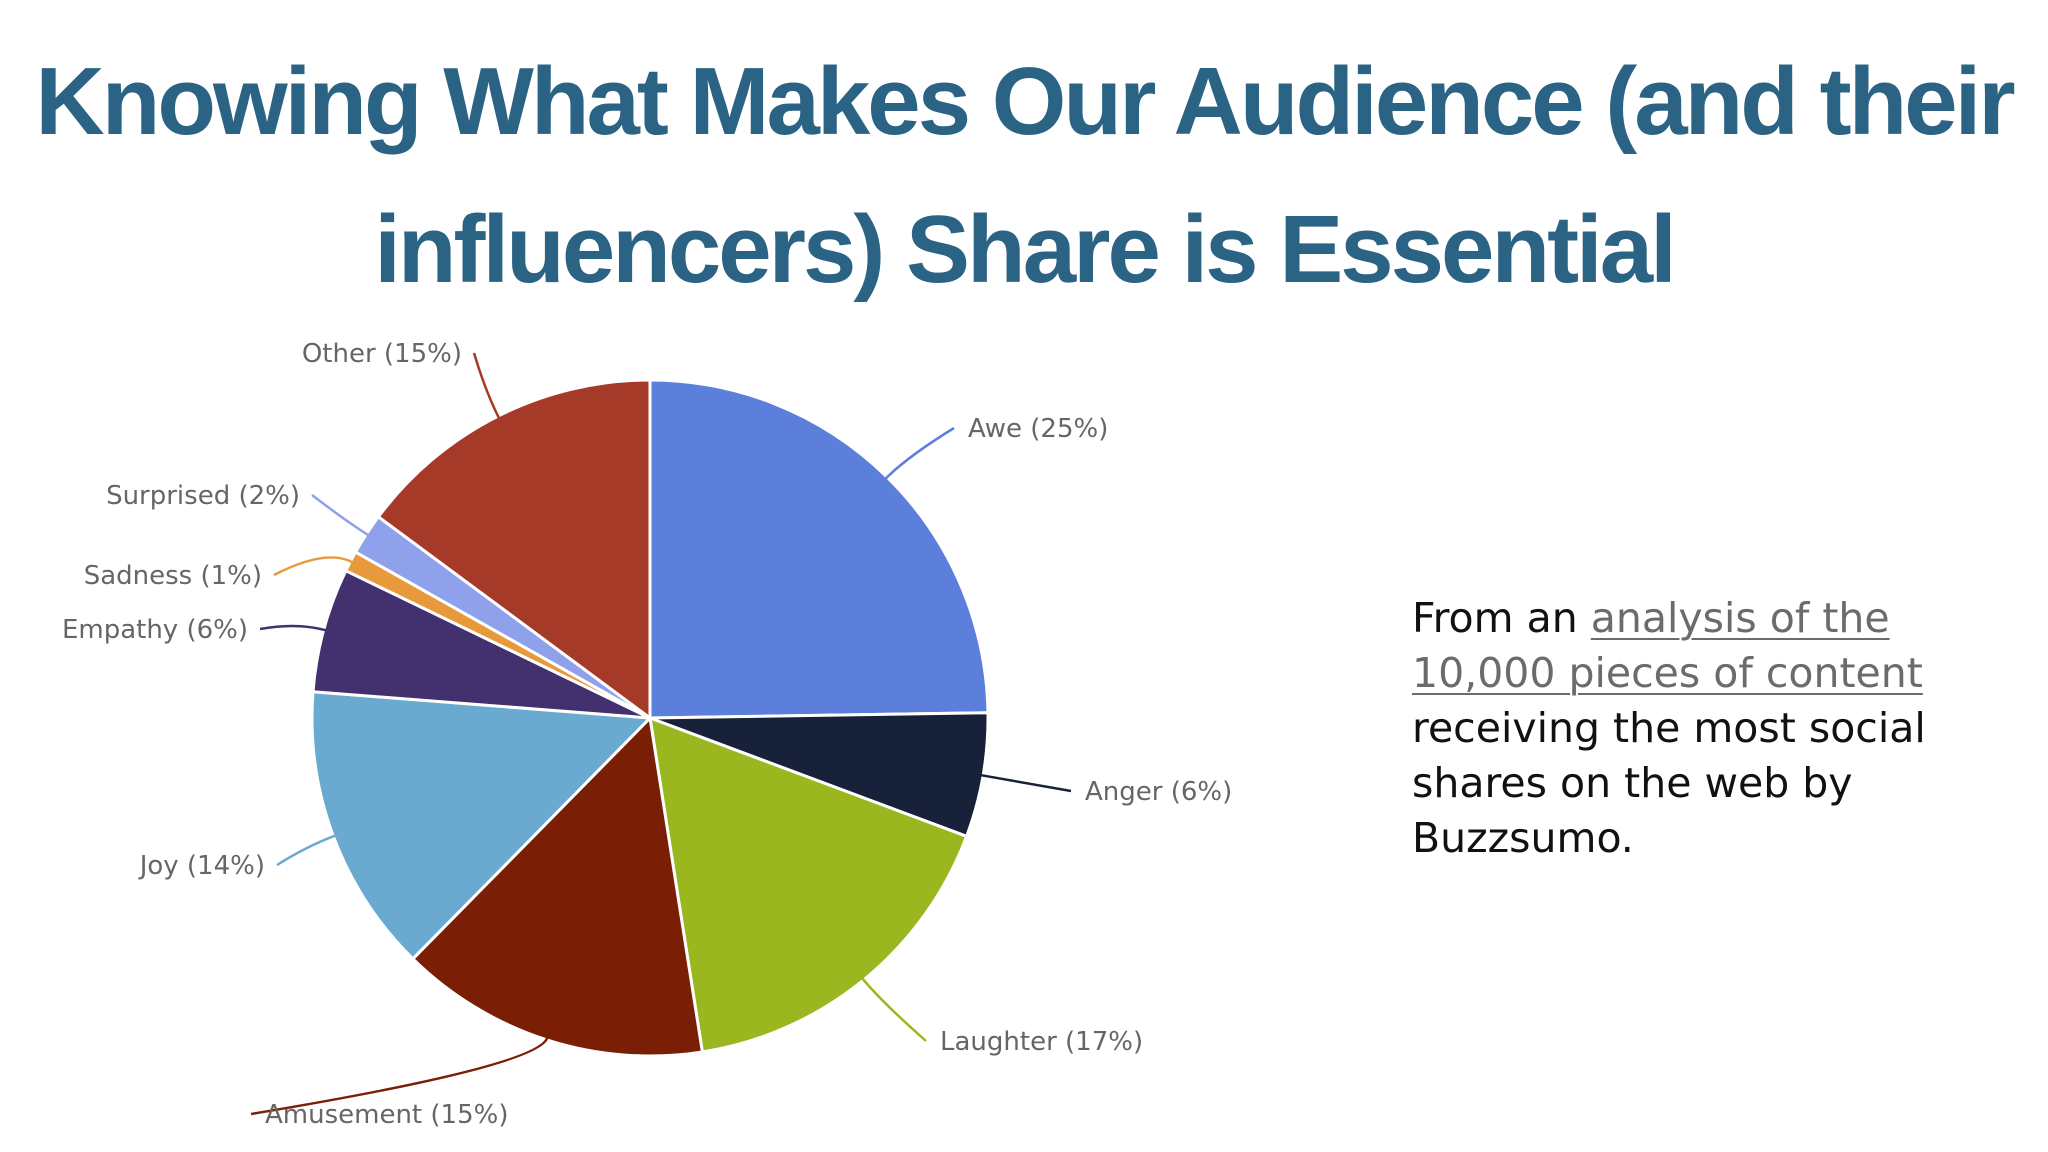  I want to click on caption-prefix: From an, so click(1501, 618).